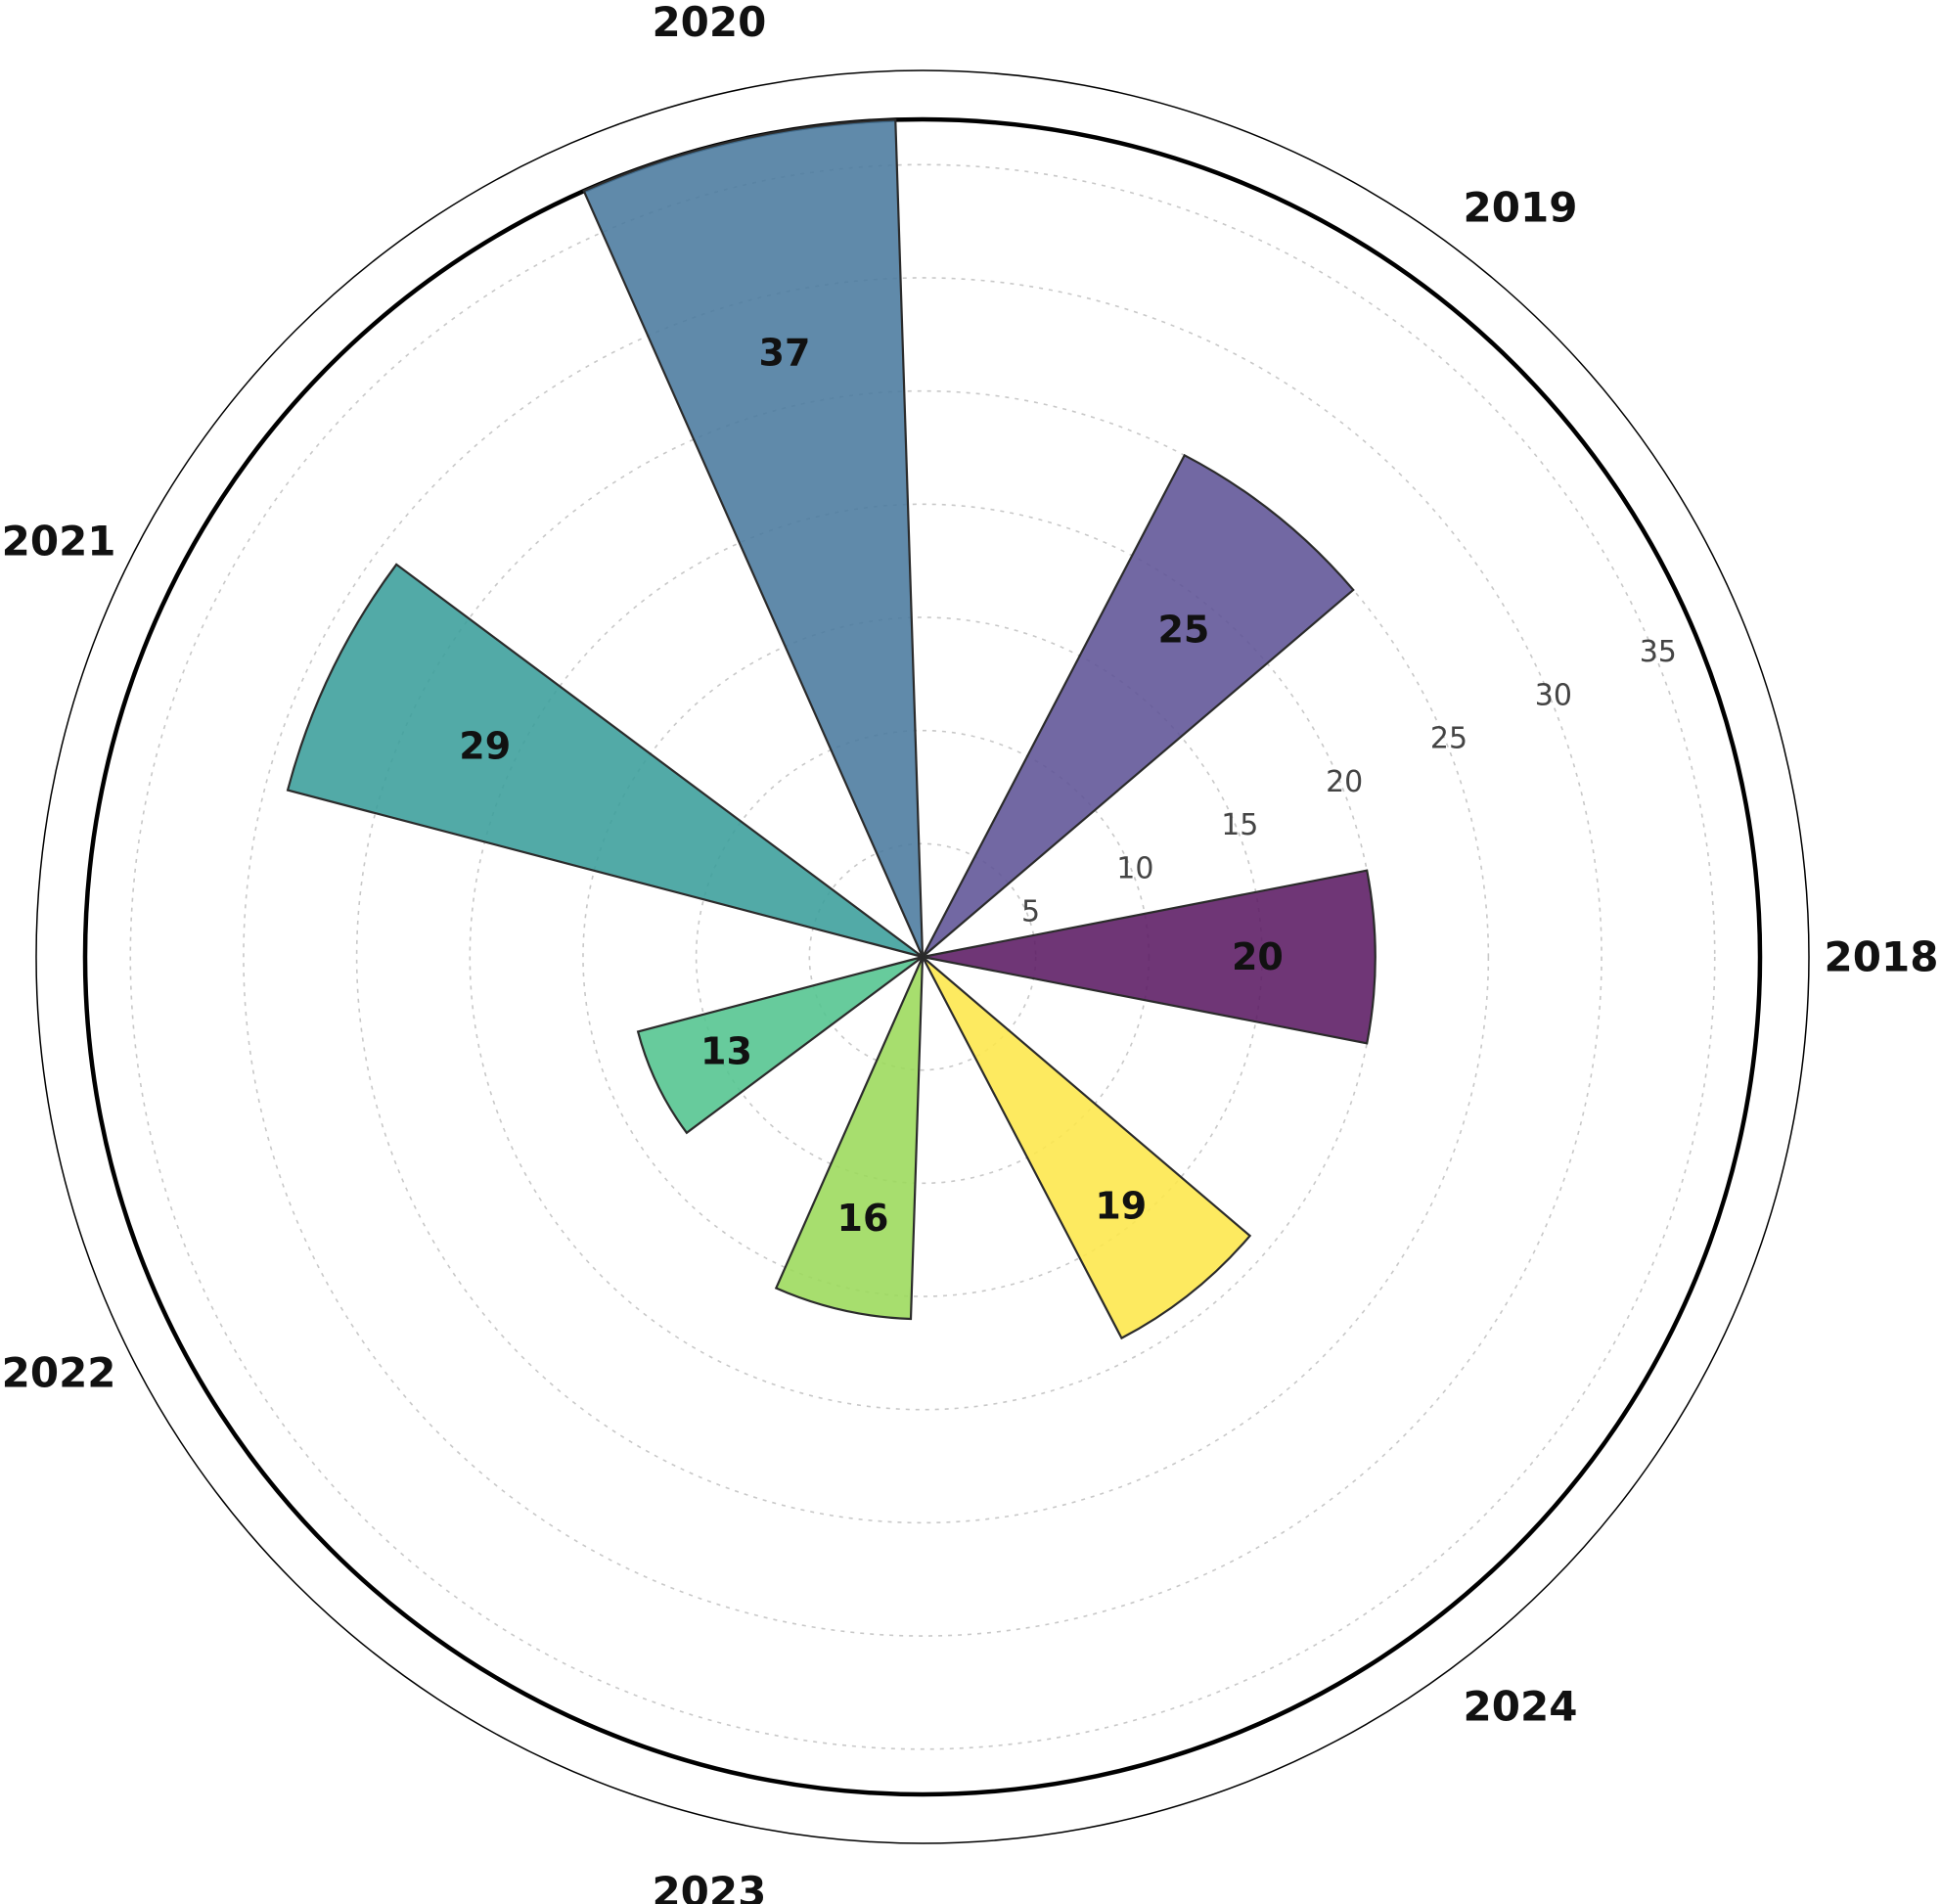 Image resolution: width=1941 pixels, height=1904 pixels. Describe the element at coordinates (1882, 957) in the screenshot. I see `category-label-2018: 2018` at that location.